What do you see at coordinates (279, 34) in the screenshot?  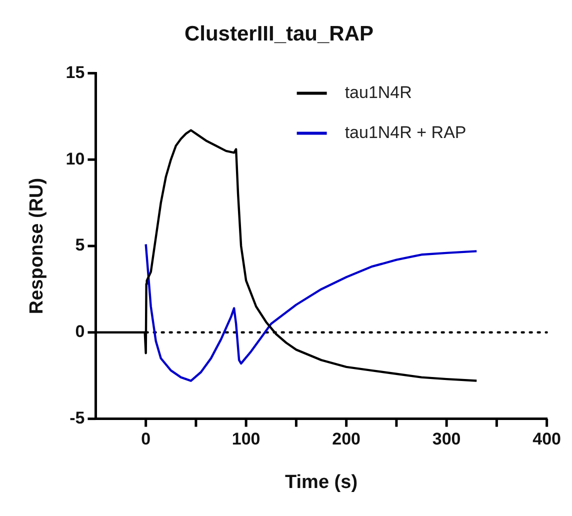 I see `chart-title: ClusterIII_tau_RAP` at bounding box center [279, 34].